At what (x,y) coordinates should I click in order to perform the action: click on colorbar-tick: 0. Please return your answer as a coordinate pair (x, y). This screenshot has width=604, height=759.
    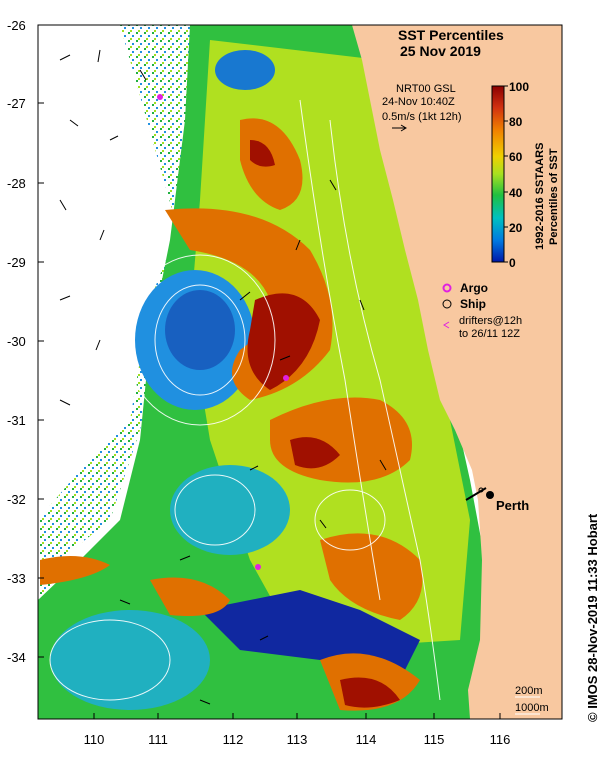
    Looking at the image, I should click on (512, 263).